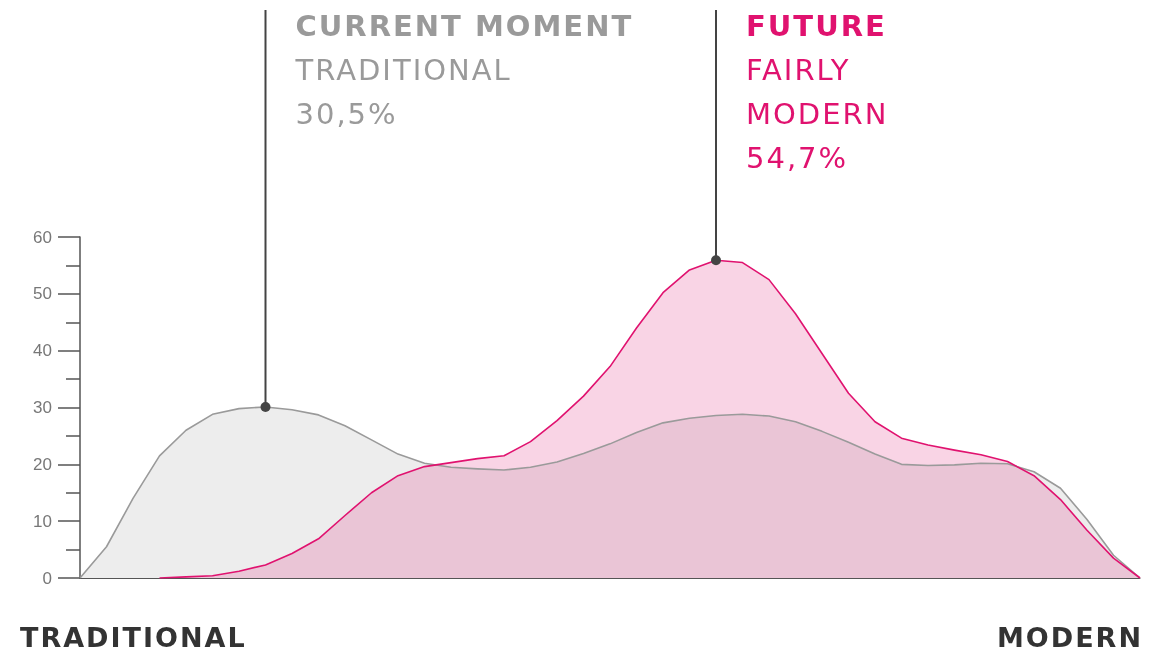 The height and width of the screenshot is (668, 1153). Describe the element at coordinates (42, 521) in the screenshot. I see `y-tick-label: 10` at that location.